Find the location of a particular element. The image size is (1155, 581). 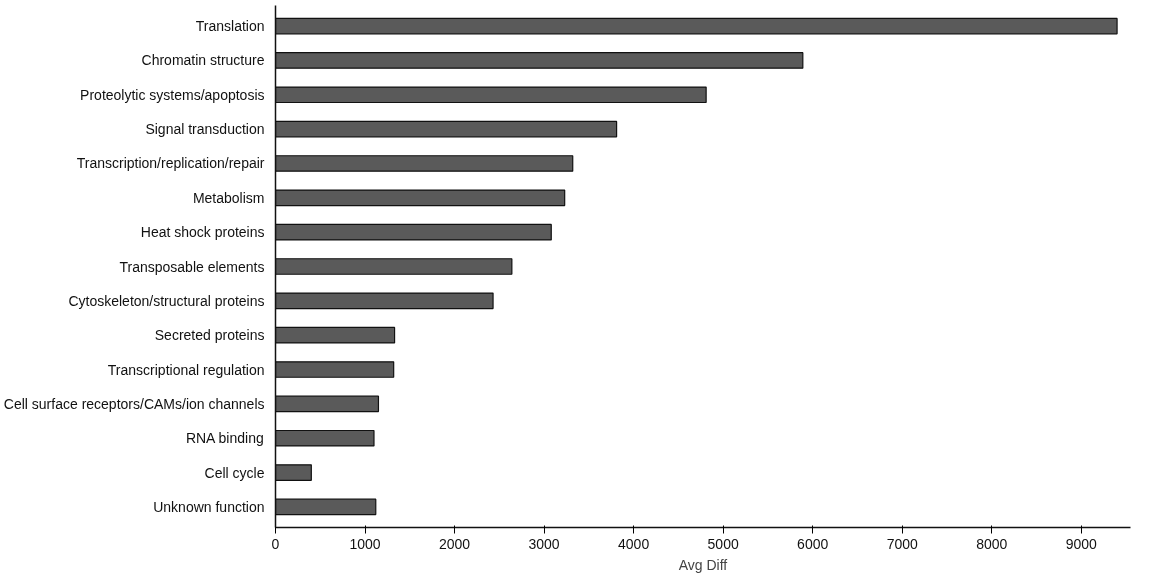

x-tick-label: 4000 is located at coordinates (634, 543).